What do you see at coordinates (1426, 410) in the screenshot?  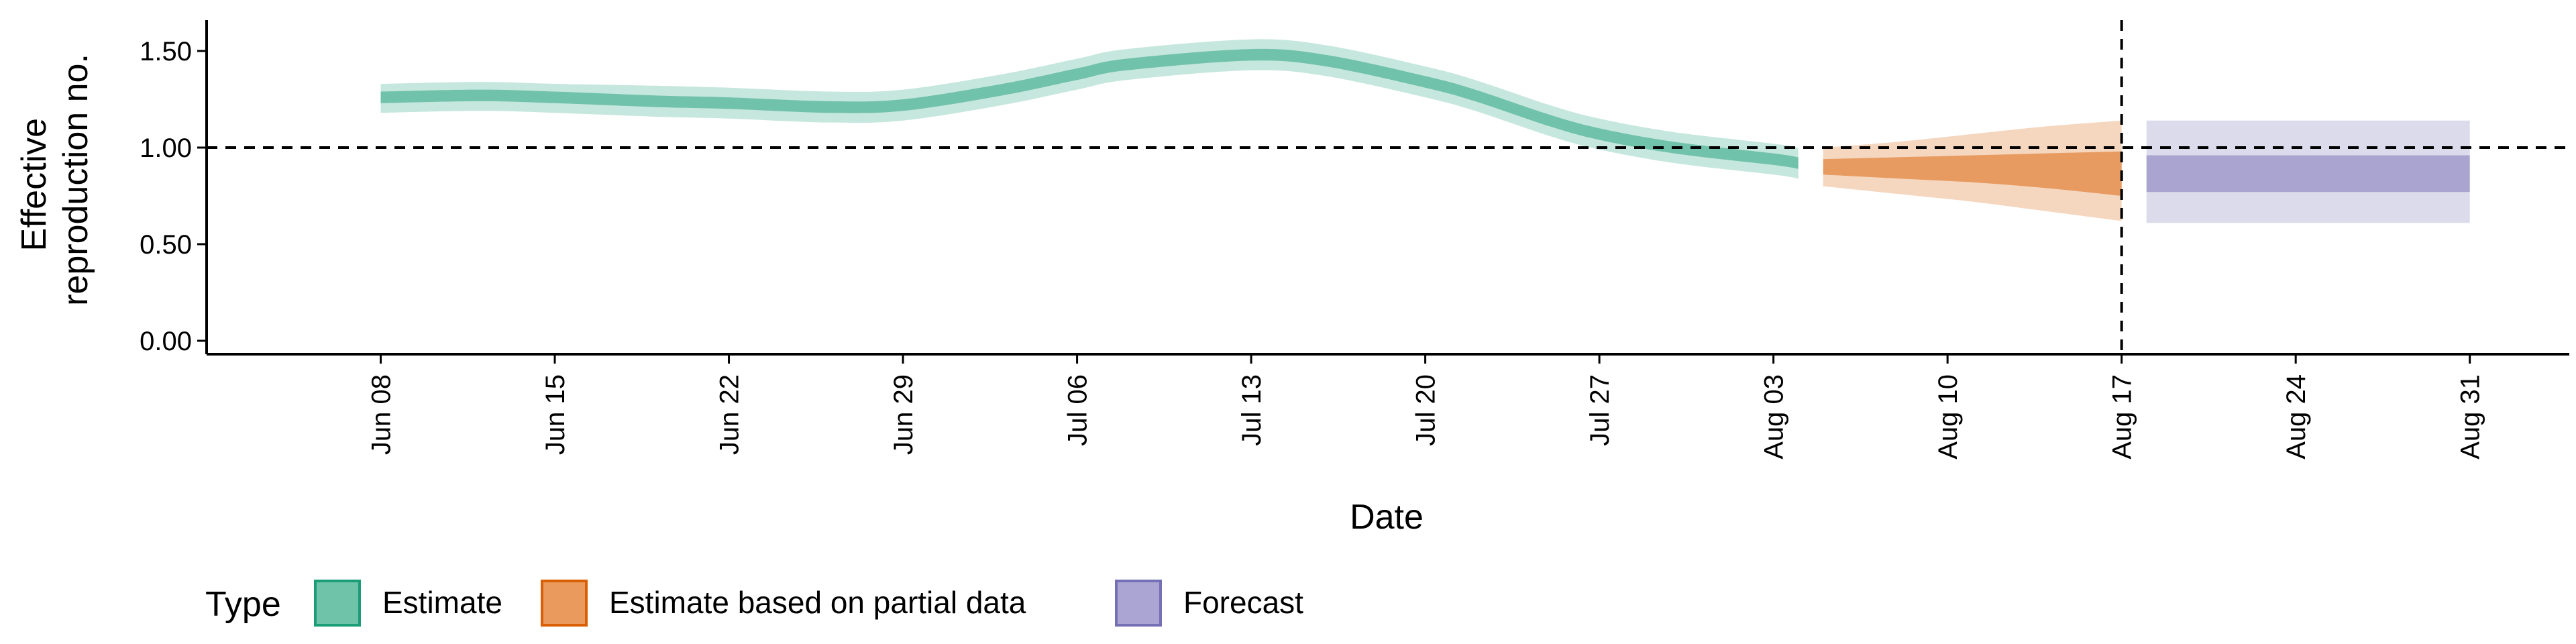 I see `x-tick-label: Jul 20` at bounding box center [1426, 410].